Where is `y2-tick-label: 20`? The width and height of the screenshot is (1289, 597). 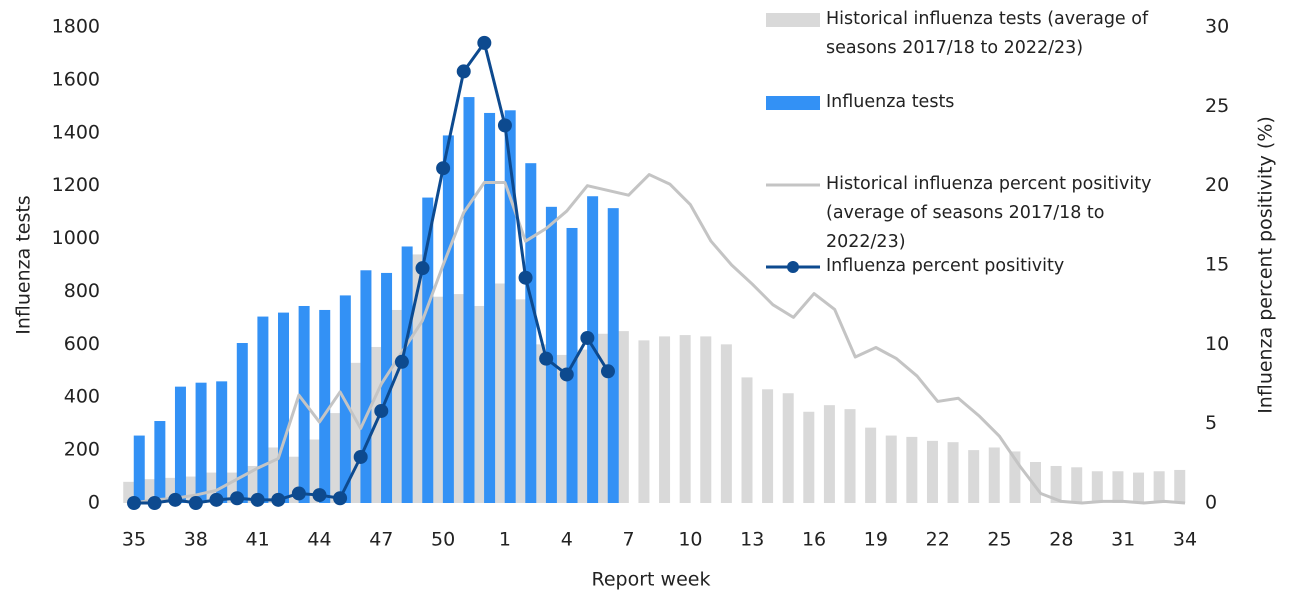
y2-tick-label: 20 is located at coordinates (1217, 185).